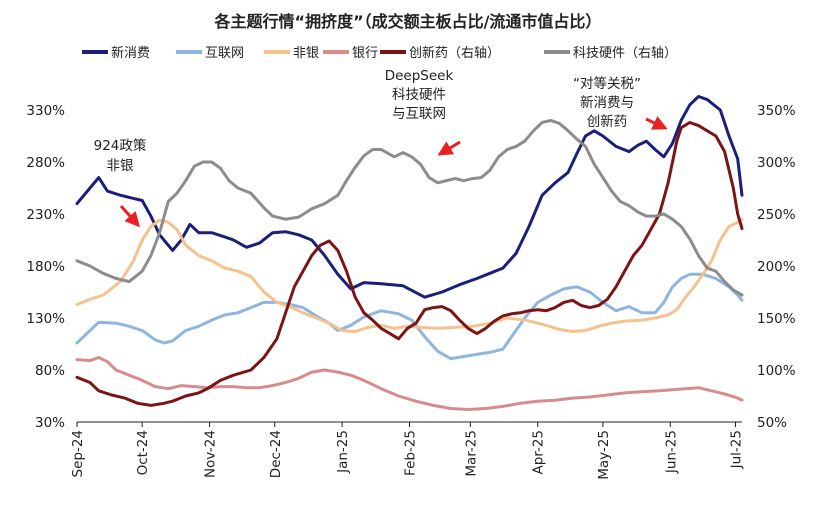 This screenshot has height=505, width=817. What do you see at coordinates (454, 53) in the screenshot?
I see `legend-label: 创新药（右轴）` at bounding box center [454, 53].